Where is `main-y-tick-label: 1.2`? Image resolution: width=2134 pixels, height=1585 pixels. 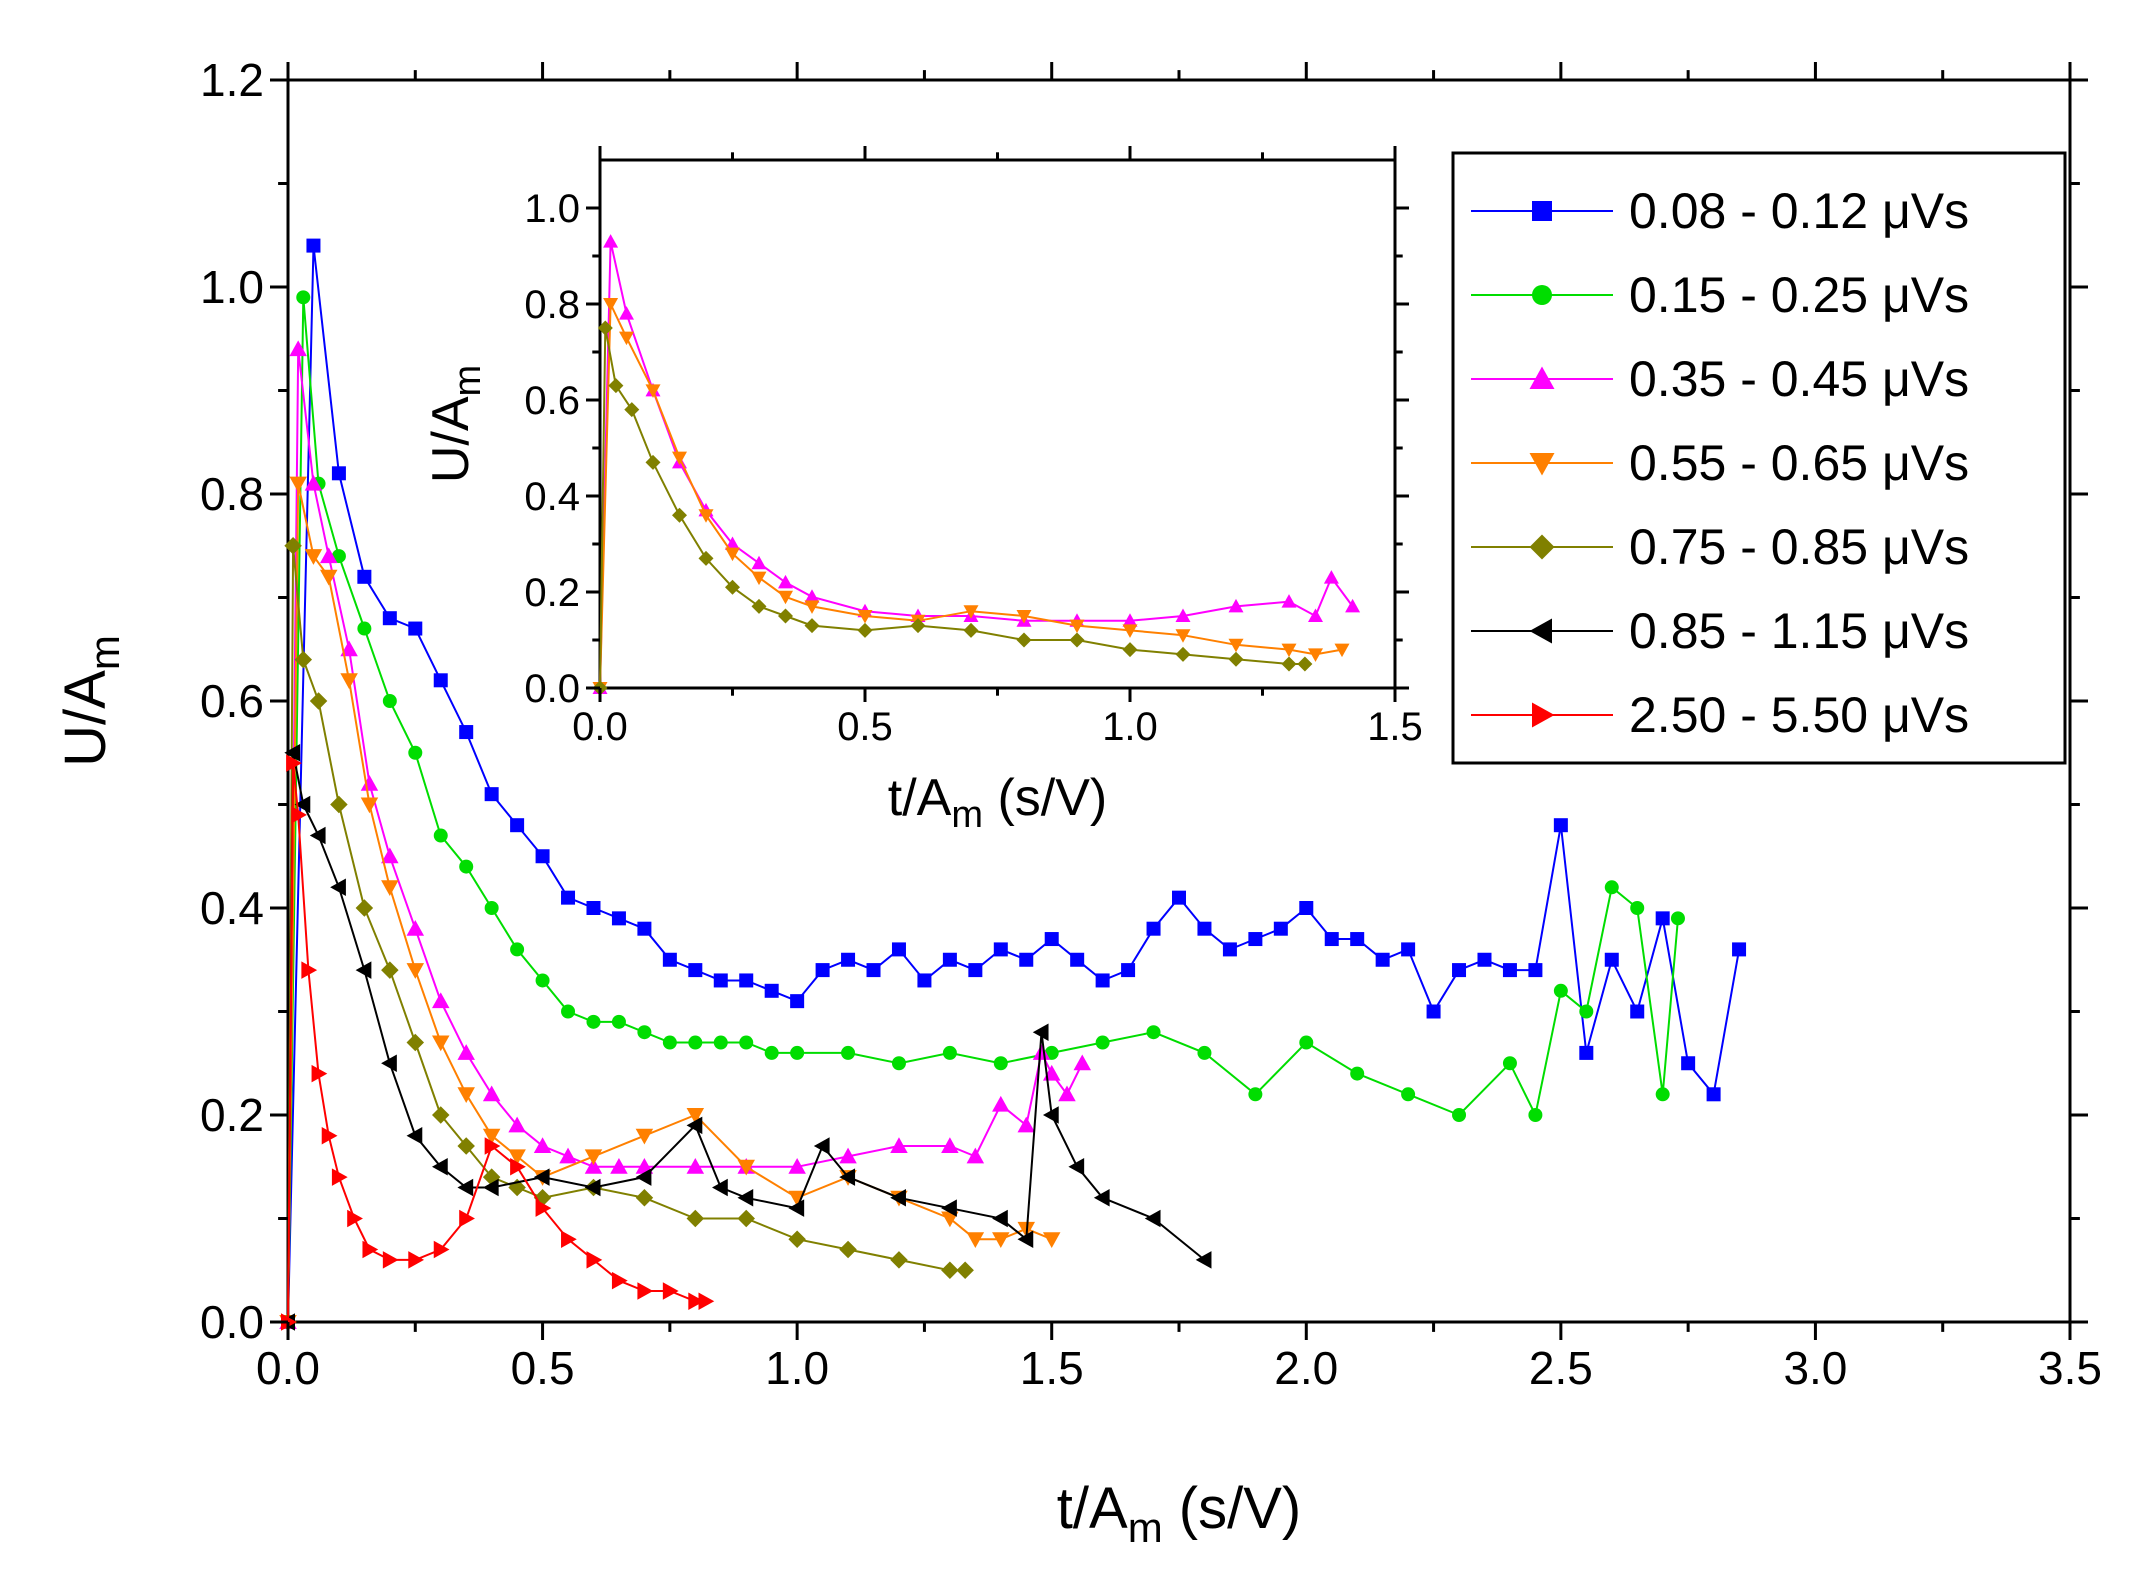
main-y-tick-label: 1.2 is located at coordinates (232, 80).